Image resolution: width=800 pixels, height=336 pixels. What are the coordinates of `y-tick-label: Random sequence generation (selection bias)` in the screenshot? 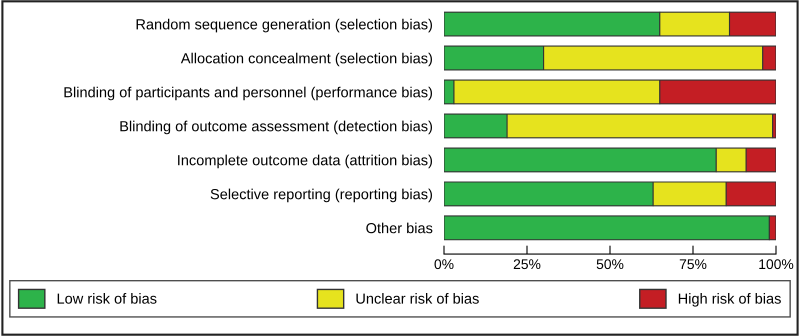 It's located at (284, 25).